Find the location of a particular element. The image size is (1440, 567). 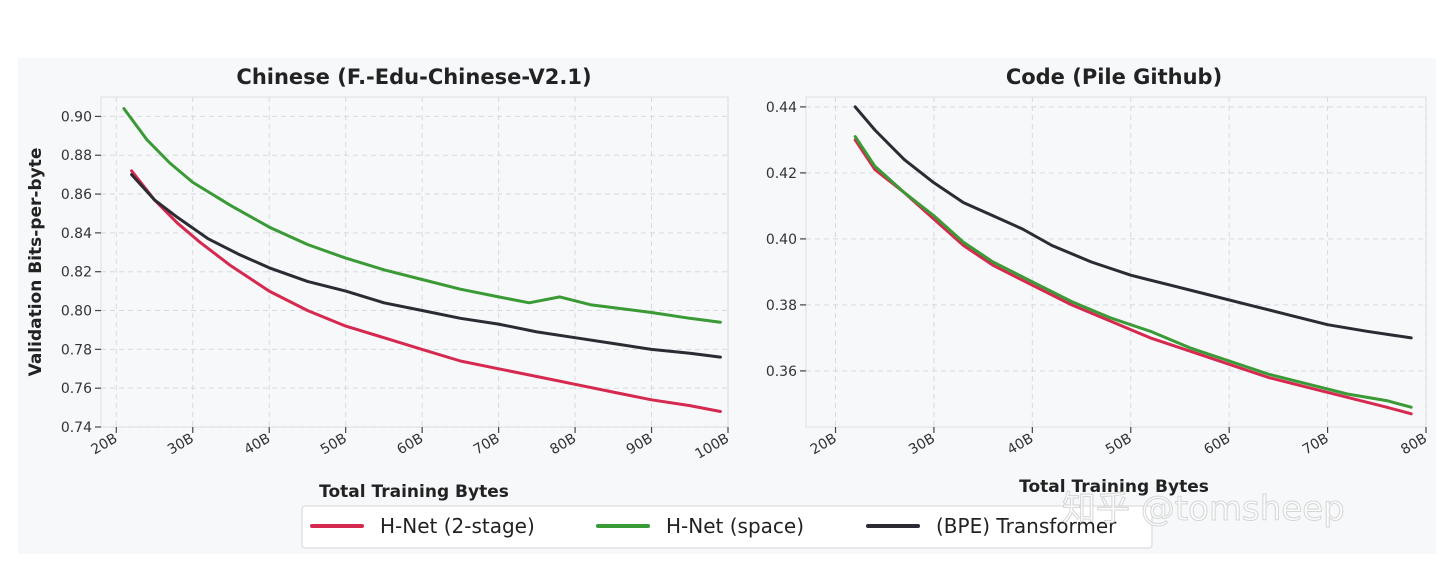

series-line-bpe-transformer is located at coordinates (426, 266).